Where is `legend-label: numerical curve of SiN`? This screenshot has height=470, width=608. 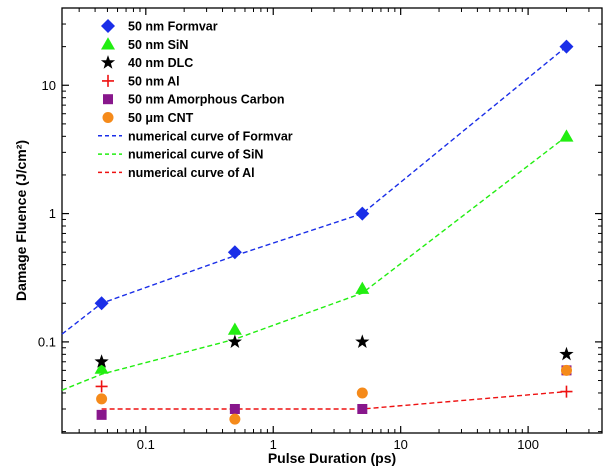 legend-label: numerical curve of SiN is located at coordinates (195, 155).